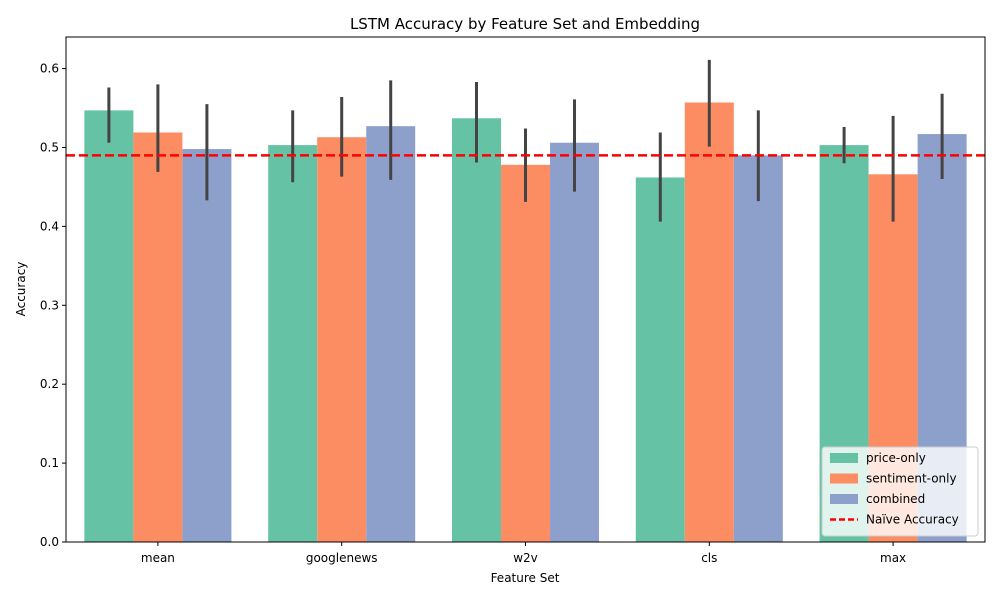 This screenshot has height=604, width=1000. I want to click on bar-combined-mean, so click(207, 346).